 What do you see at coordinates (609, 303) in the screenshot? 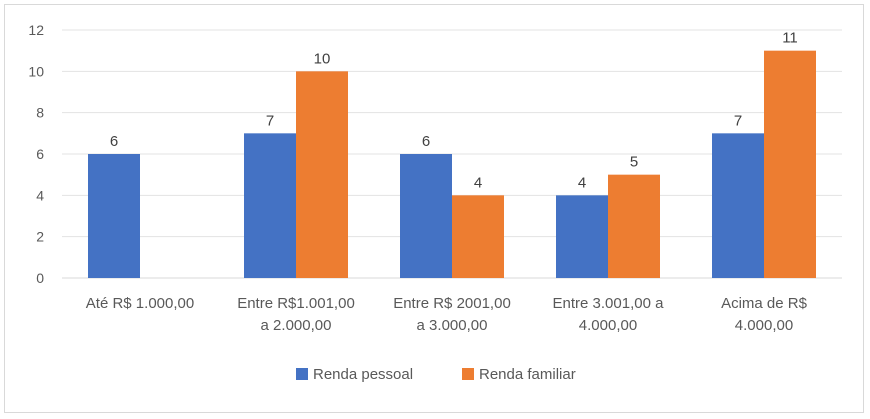
I see `x-category-label: Entre 3.001,00 a` at bounding box center [609, 303].